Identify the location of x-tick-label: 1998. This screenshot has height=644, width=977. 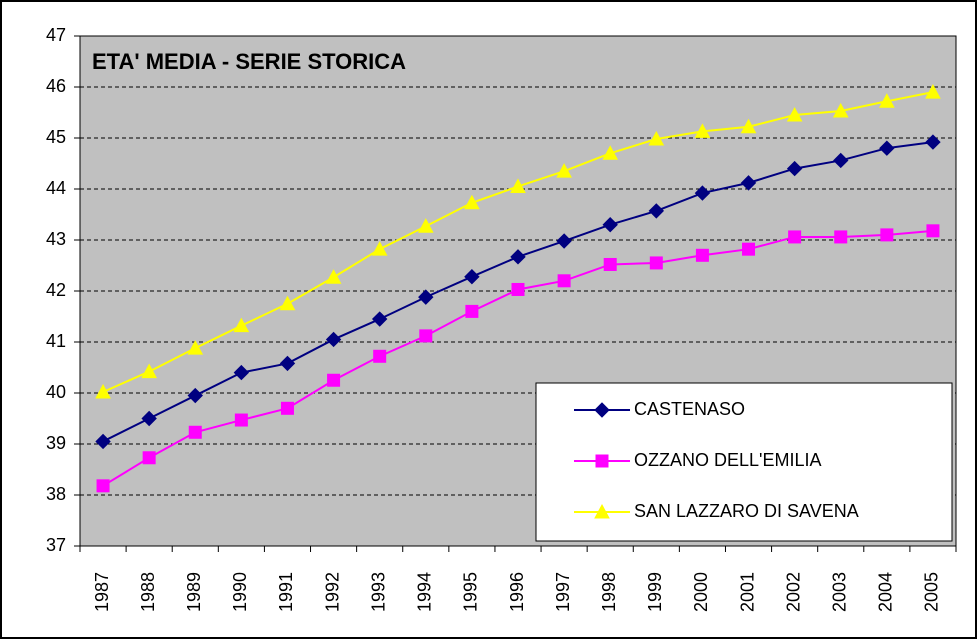
(609, 592).